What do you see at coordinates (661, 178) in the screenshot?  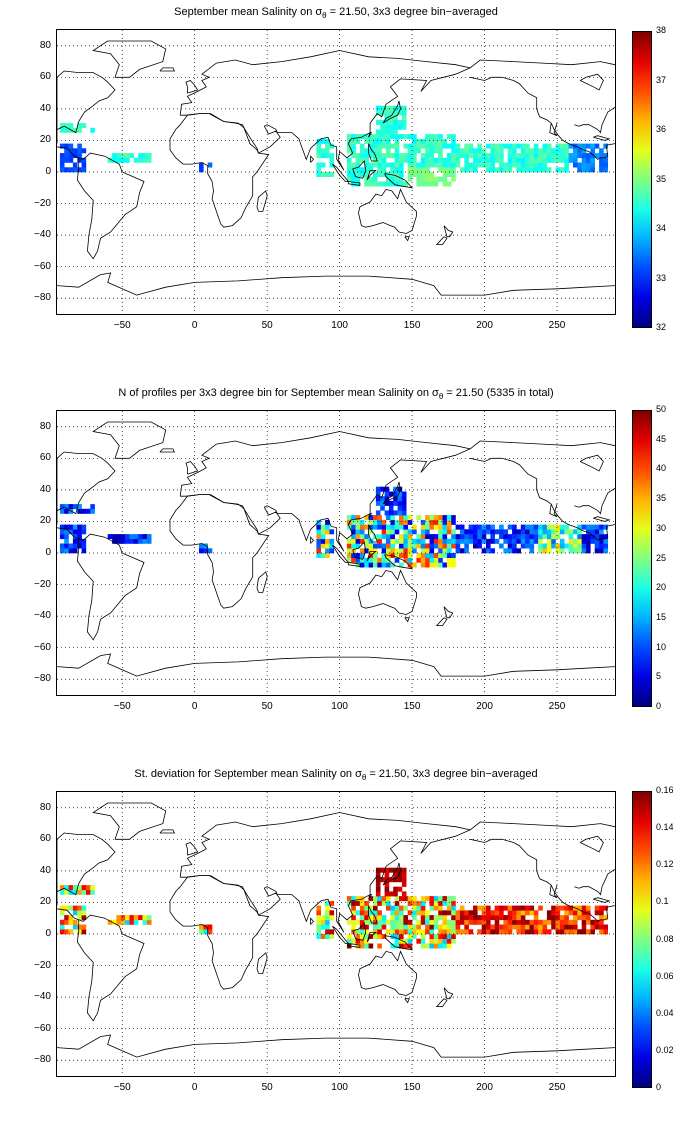 I see `colorbar-tick-label: 35` at bounding box center [661, 178].